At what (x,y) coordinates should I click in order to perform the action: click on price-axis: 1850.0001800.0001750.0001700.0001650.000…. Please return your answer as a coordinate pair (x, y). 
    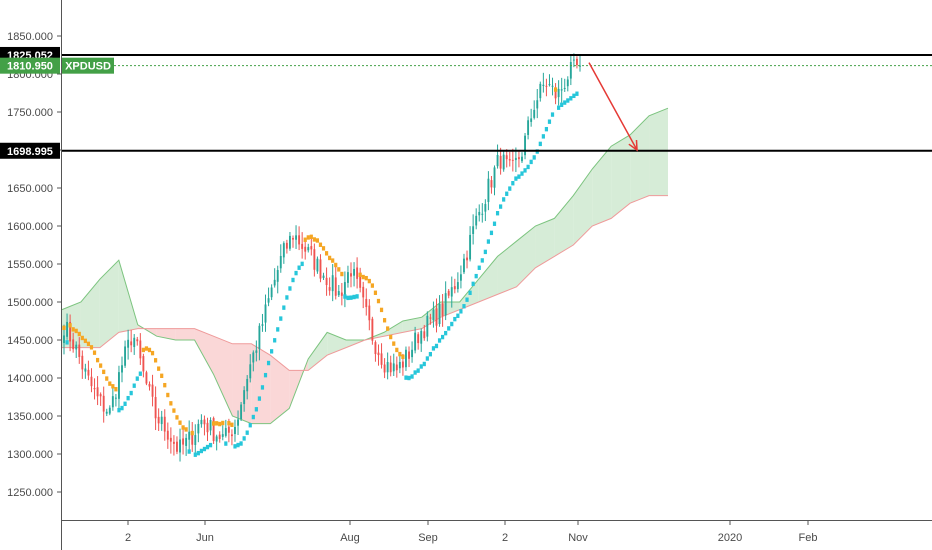
    Looking at the image, I should click on (34, 265).